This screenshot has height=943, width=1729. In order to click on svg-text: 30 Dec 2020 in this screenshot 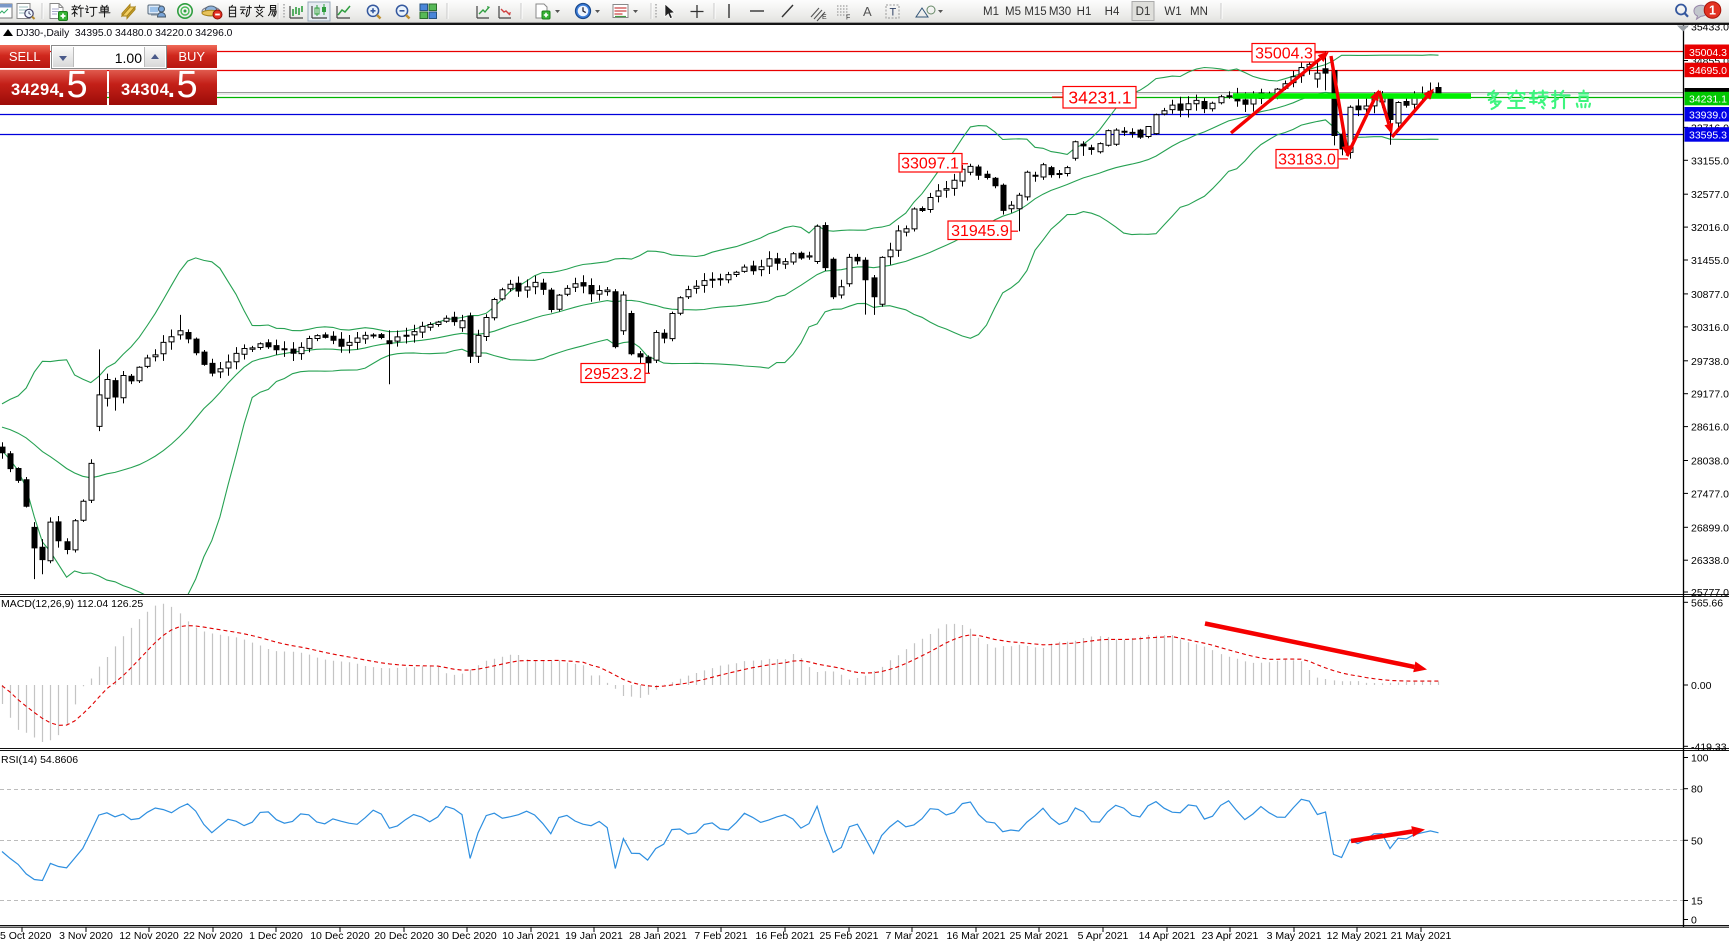, I will do `click(467, 936)`.